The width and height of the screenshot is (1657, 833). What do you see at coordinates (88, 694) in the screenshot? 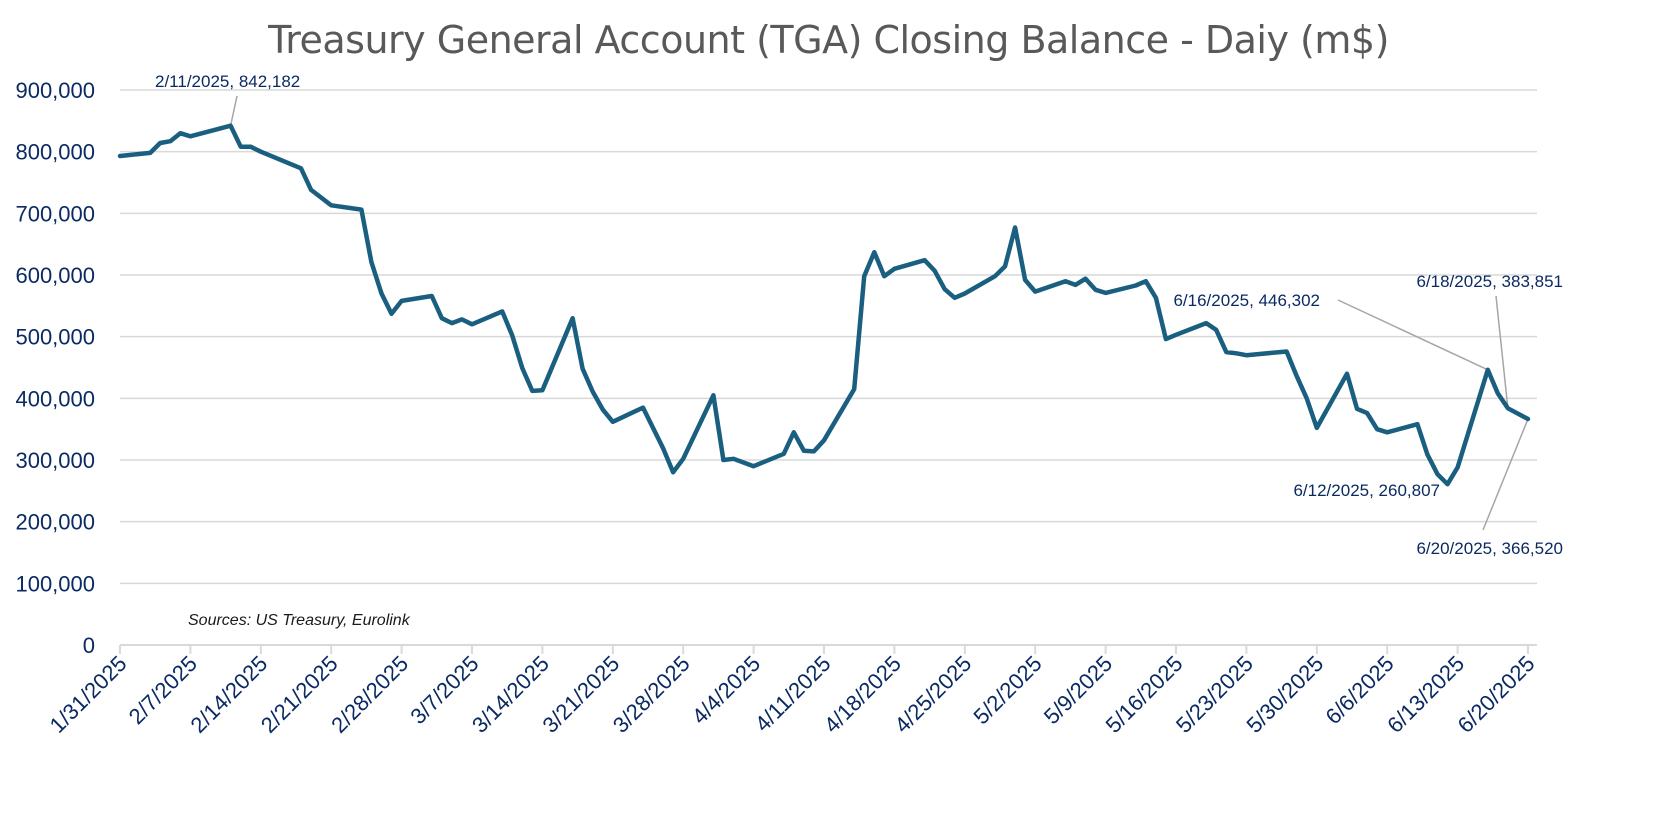
I see `x-tick-label: 1/31/2025` at bounding box center [88, 694].